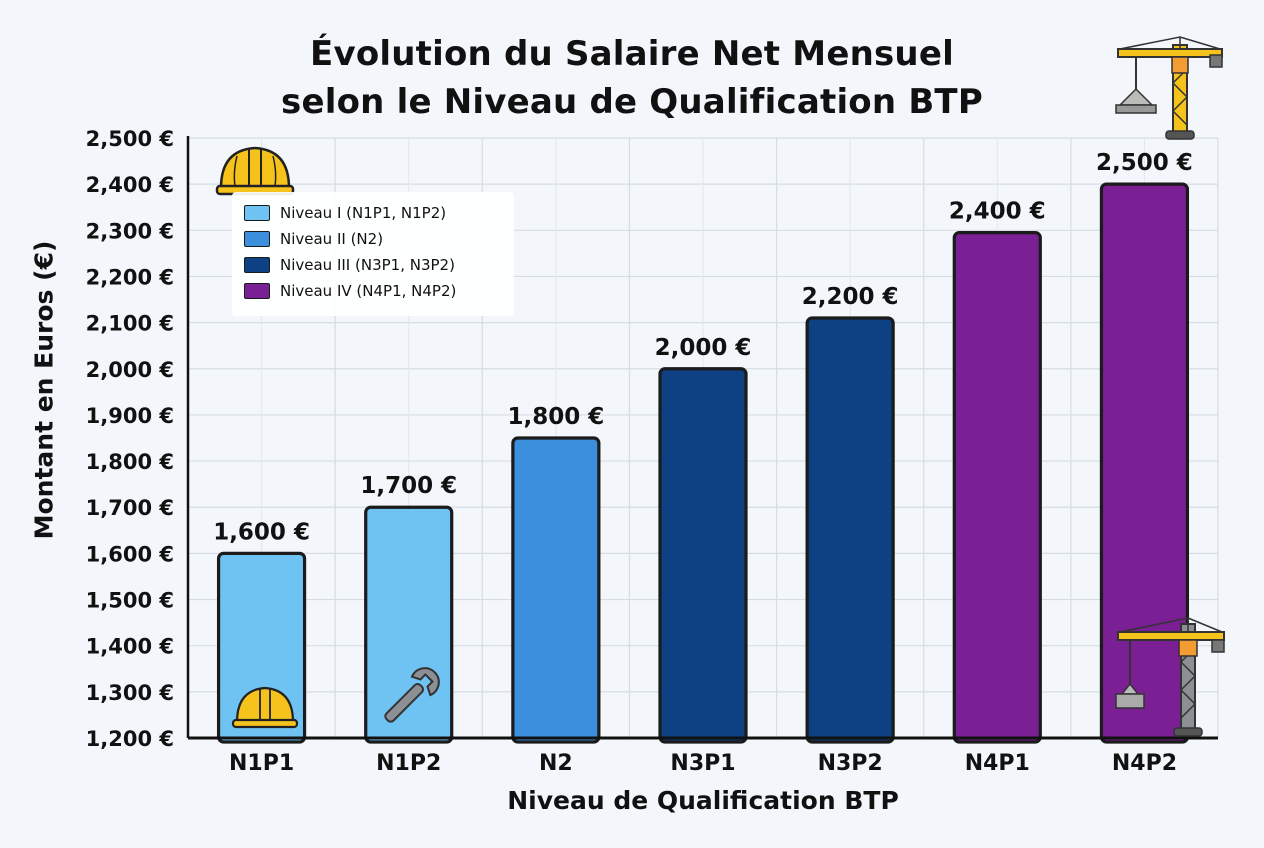 This screenshot has width=1264, height=848. I want to click on x-tick-label: N2, so click(556, 763).